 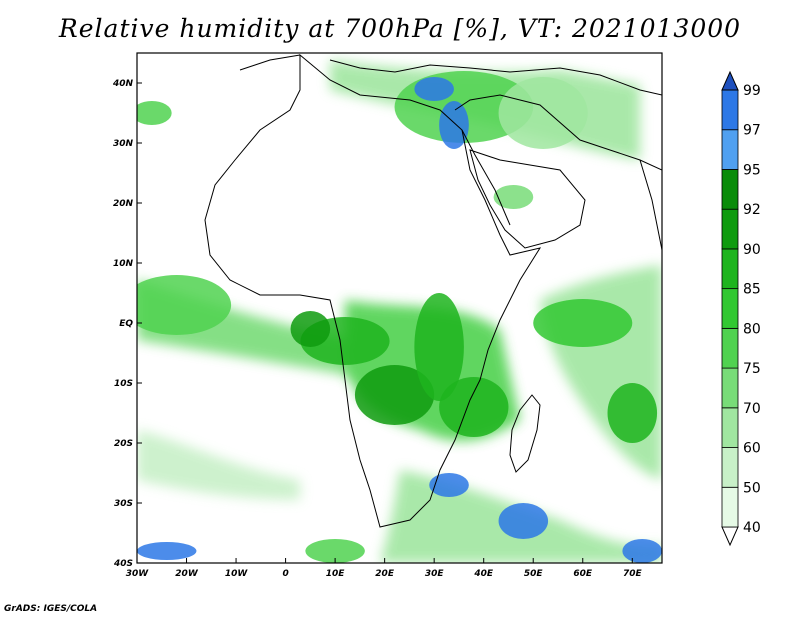 What do you see at coordinates (123, 384) in the screenshot?
I see `lat-tick-label: 10S` at bounding box center [123, 384].